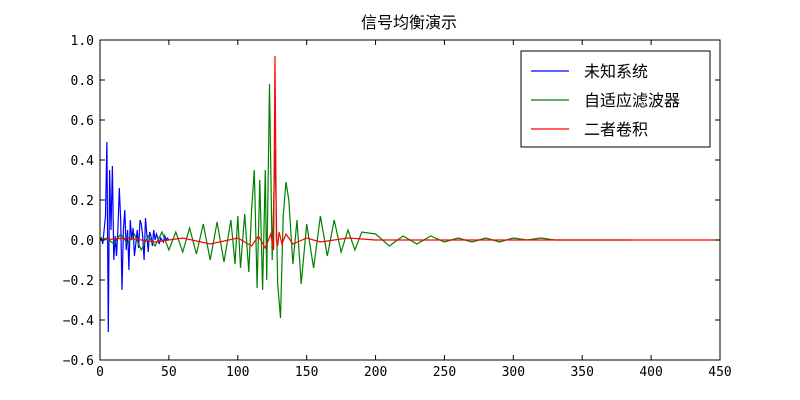  I want to click on y-tick-label: −0.4, so click(78, 321).